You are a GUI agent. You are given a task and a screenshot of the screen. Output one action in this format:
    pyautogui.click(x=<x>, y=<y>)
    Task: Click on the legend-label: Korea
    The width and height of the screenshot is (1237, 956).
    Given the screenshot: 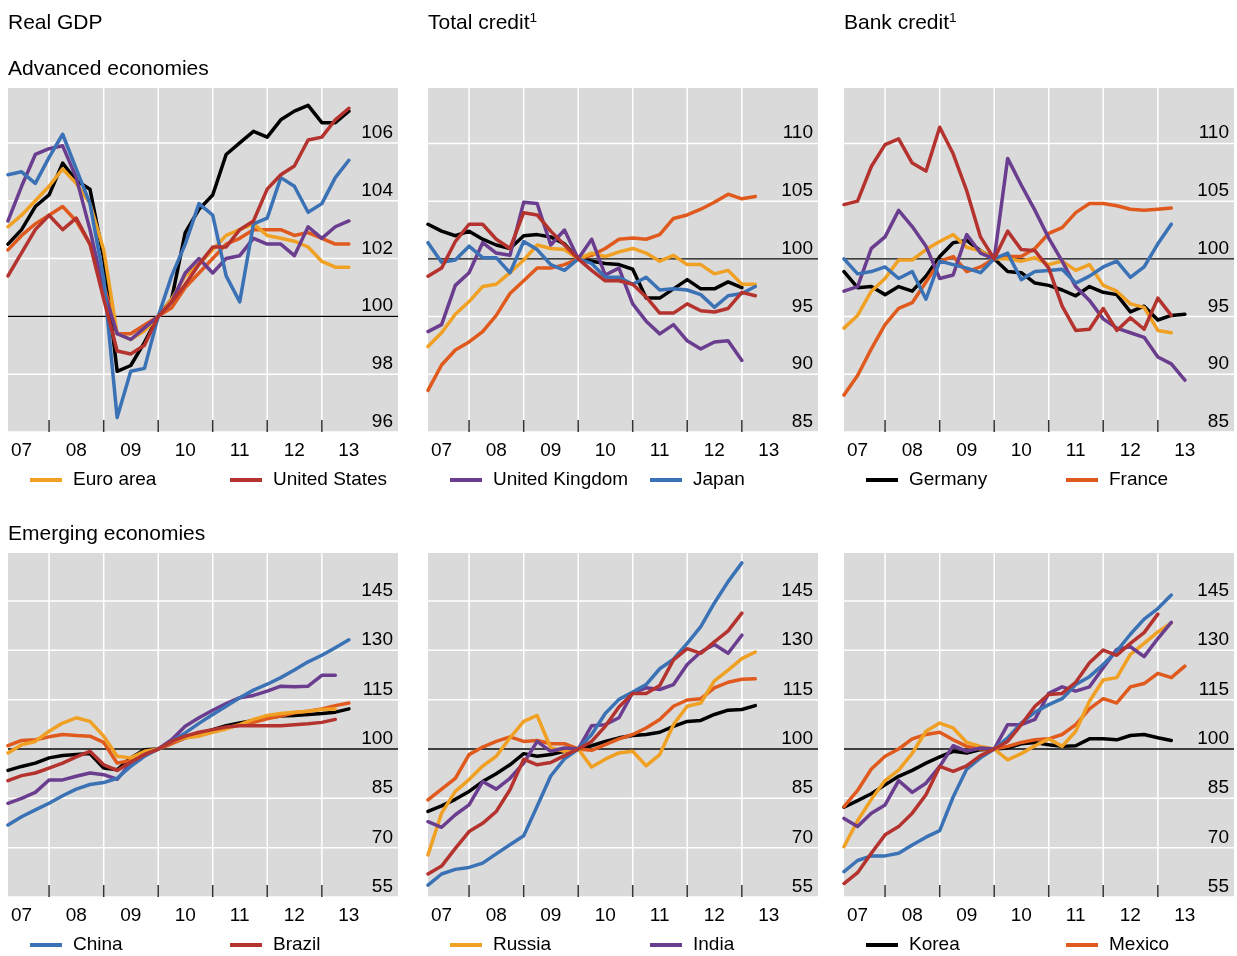 What is the action you would take?
    pyautogui.click(x=935, y=944)
    